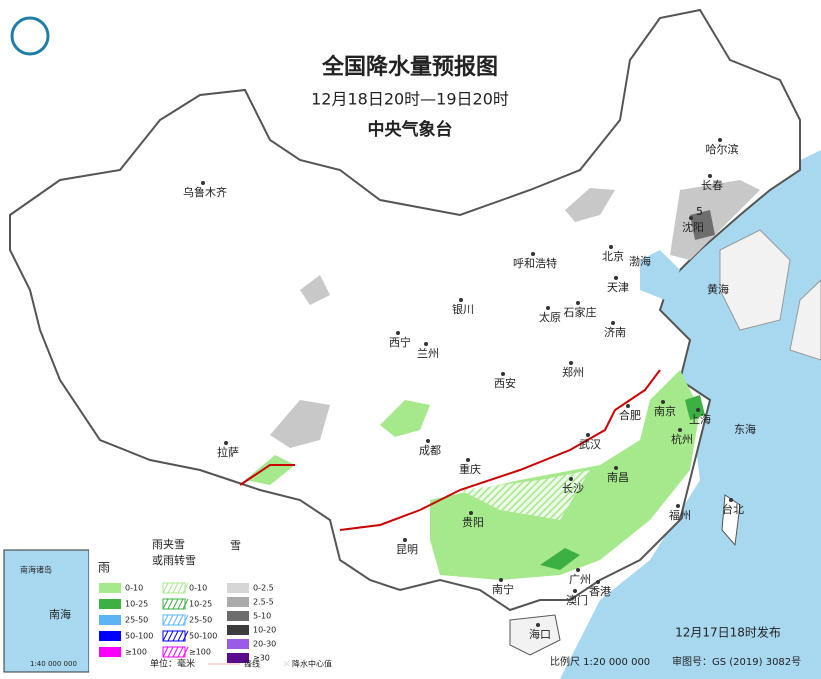  I want to click on city-label: 哈尔滨, so click(722, 149).